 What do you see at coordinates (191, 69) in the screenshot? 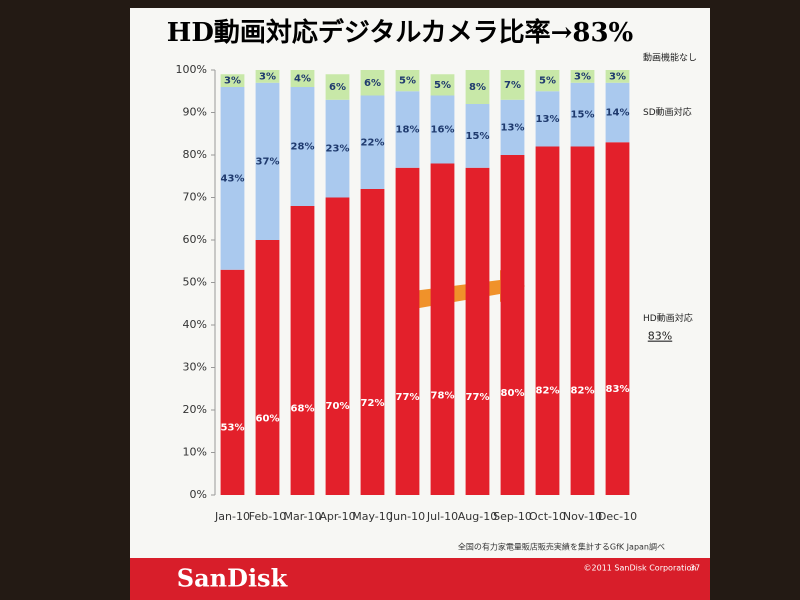
I see `y-tick-label: 100%` at bounding box center [191, 69].